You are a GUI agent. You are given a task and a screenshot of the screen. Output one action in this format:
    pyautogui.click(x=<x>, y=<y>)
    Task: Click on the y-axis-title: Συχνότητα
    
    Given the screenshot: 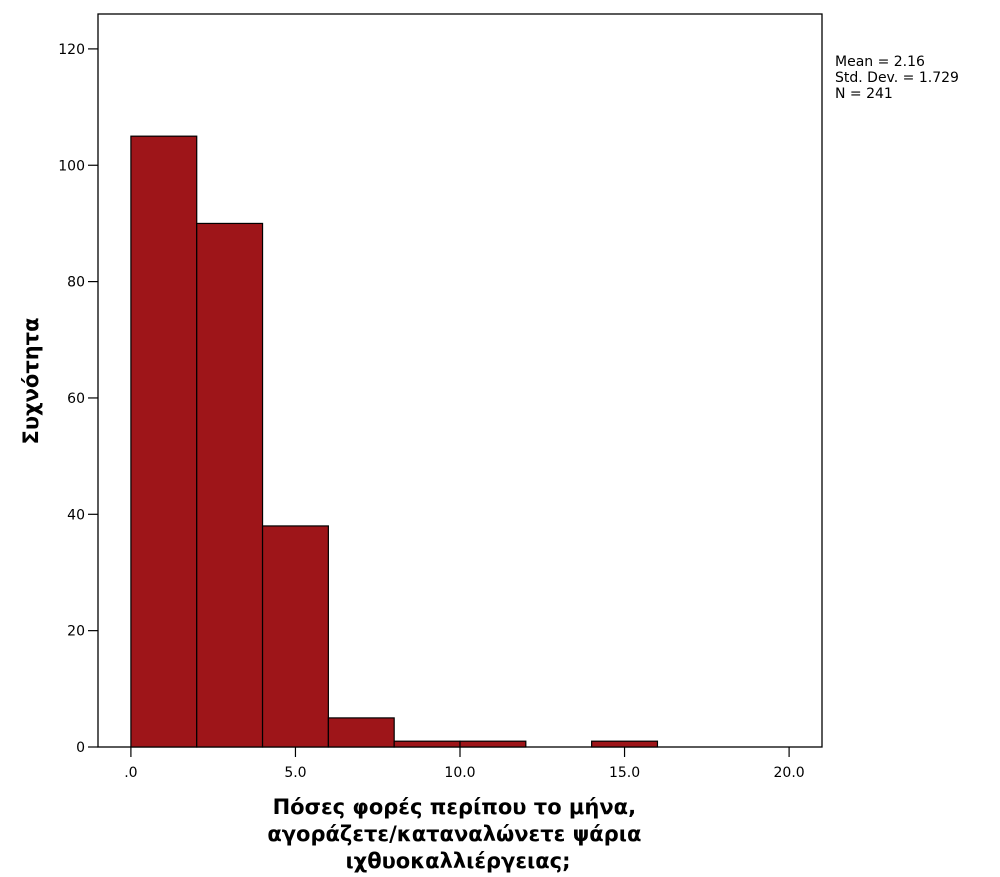 What is the action you would take?
    pyautogui.click(x=31, y=381)
    